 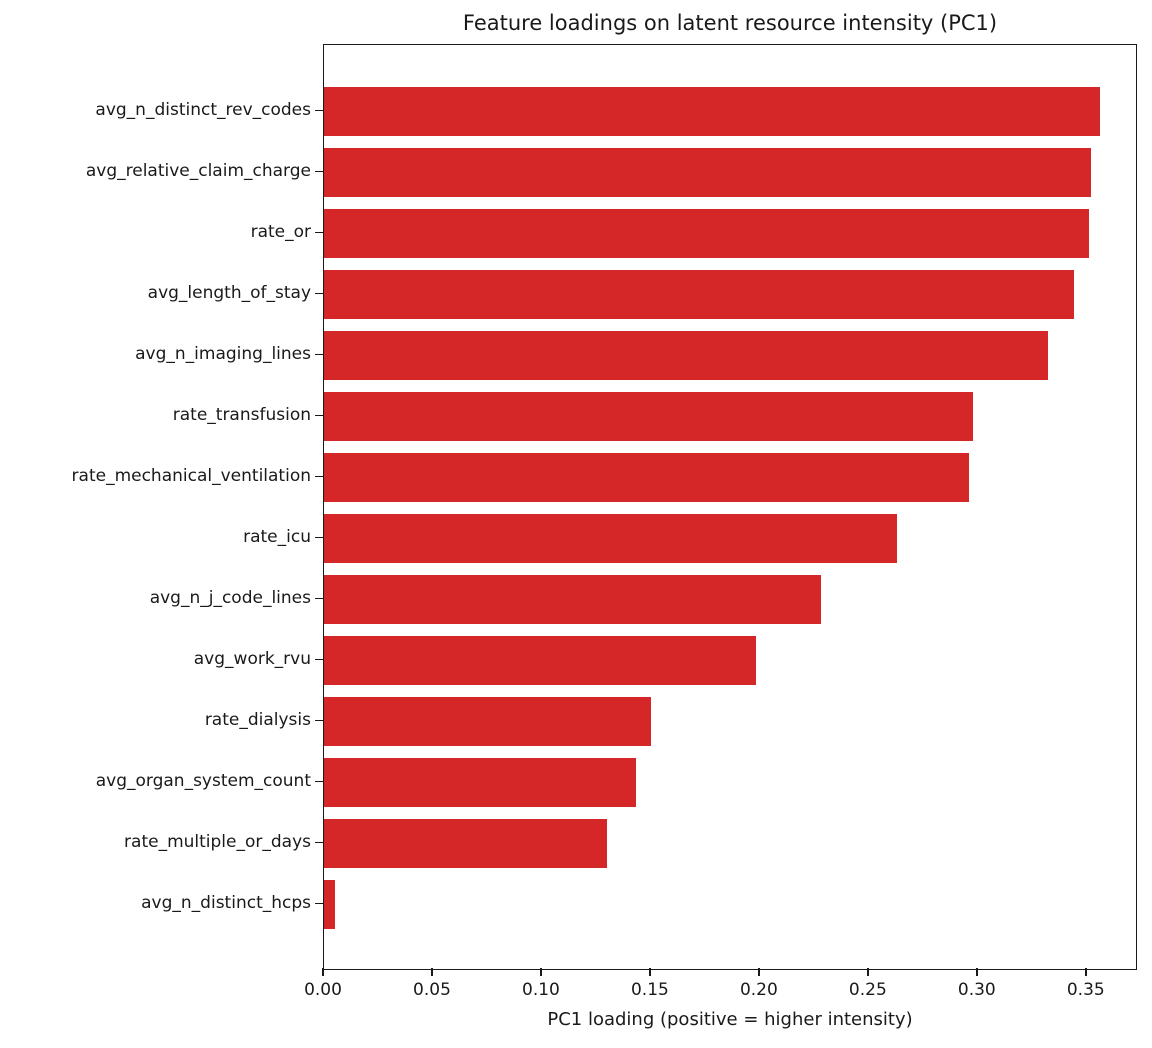 What do you see at coordinates (241, 414) in the screenshot?
I see `y-tick-label: rate_transfusion` at bounding box center [241, 414].